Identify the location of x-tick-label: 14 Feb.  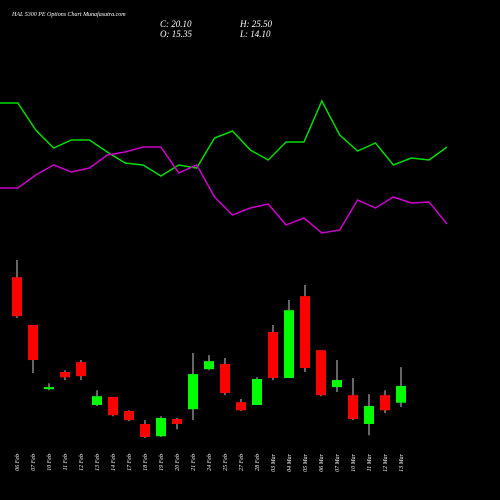
(113, 462).